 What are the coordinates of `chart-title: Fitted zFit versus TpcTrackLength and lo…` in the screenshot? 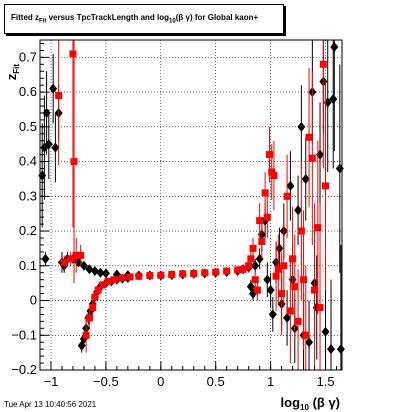 It's located at (135, 19).